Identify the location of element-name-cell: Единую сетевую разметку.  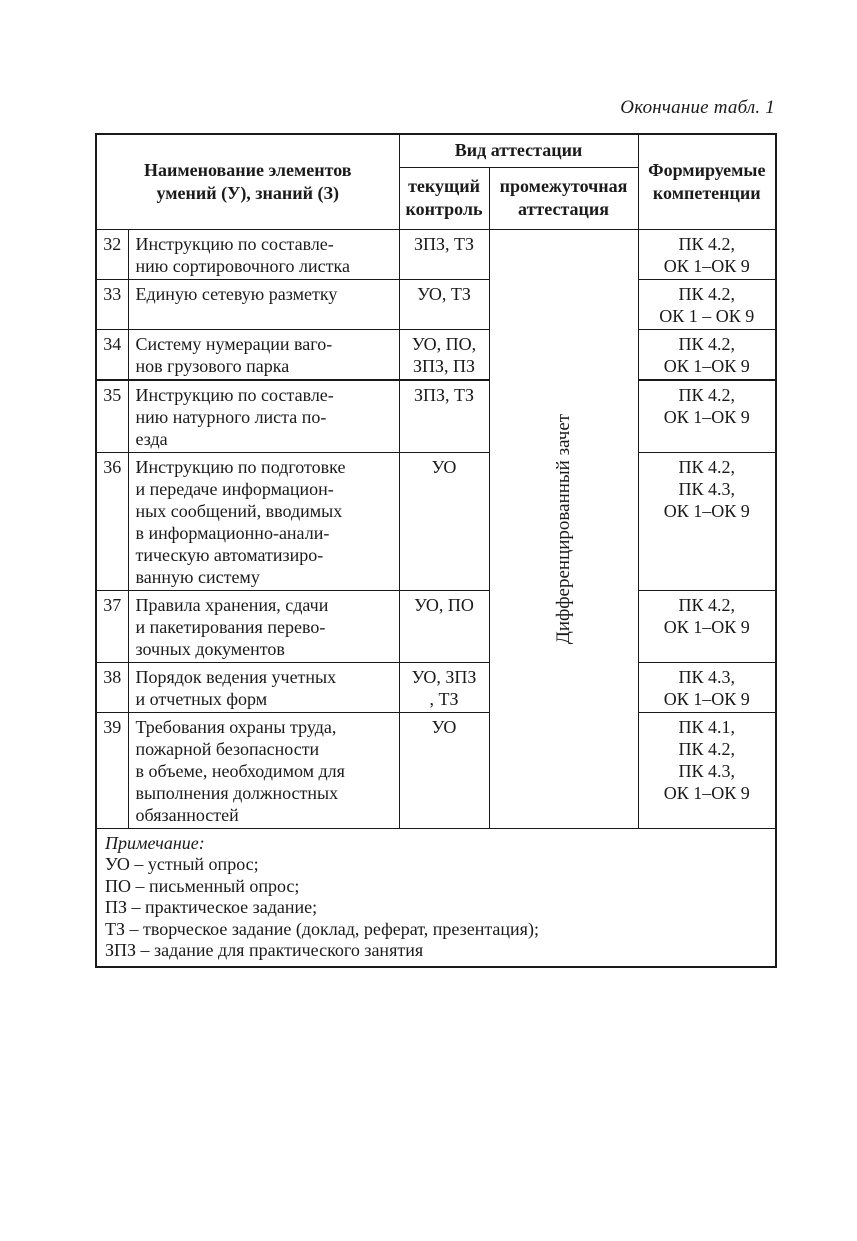
(263, 304).